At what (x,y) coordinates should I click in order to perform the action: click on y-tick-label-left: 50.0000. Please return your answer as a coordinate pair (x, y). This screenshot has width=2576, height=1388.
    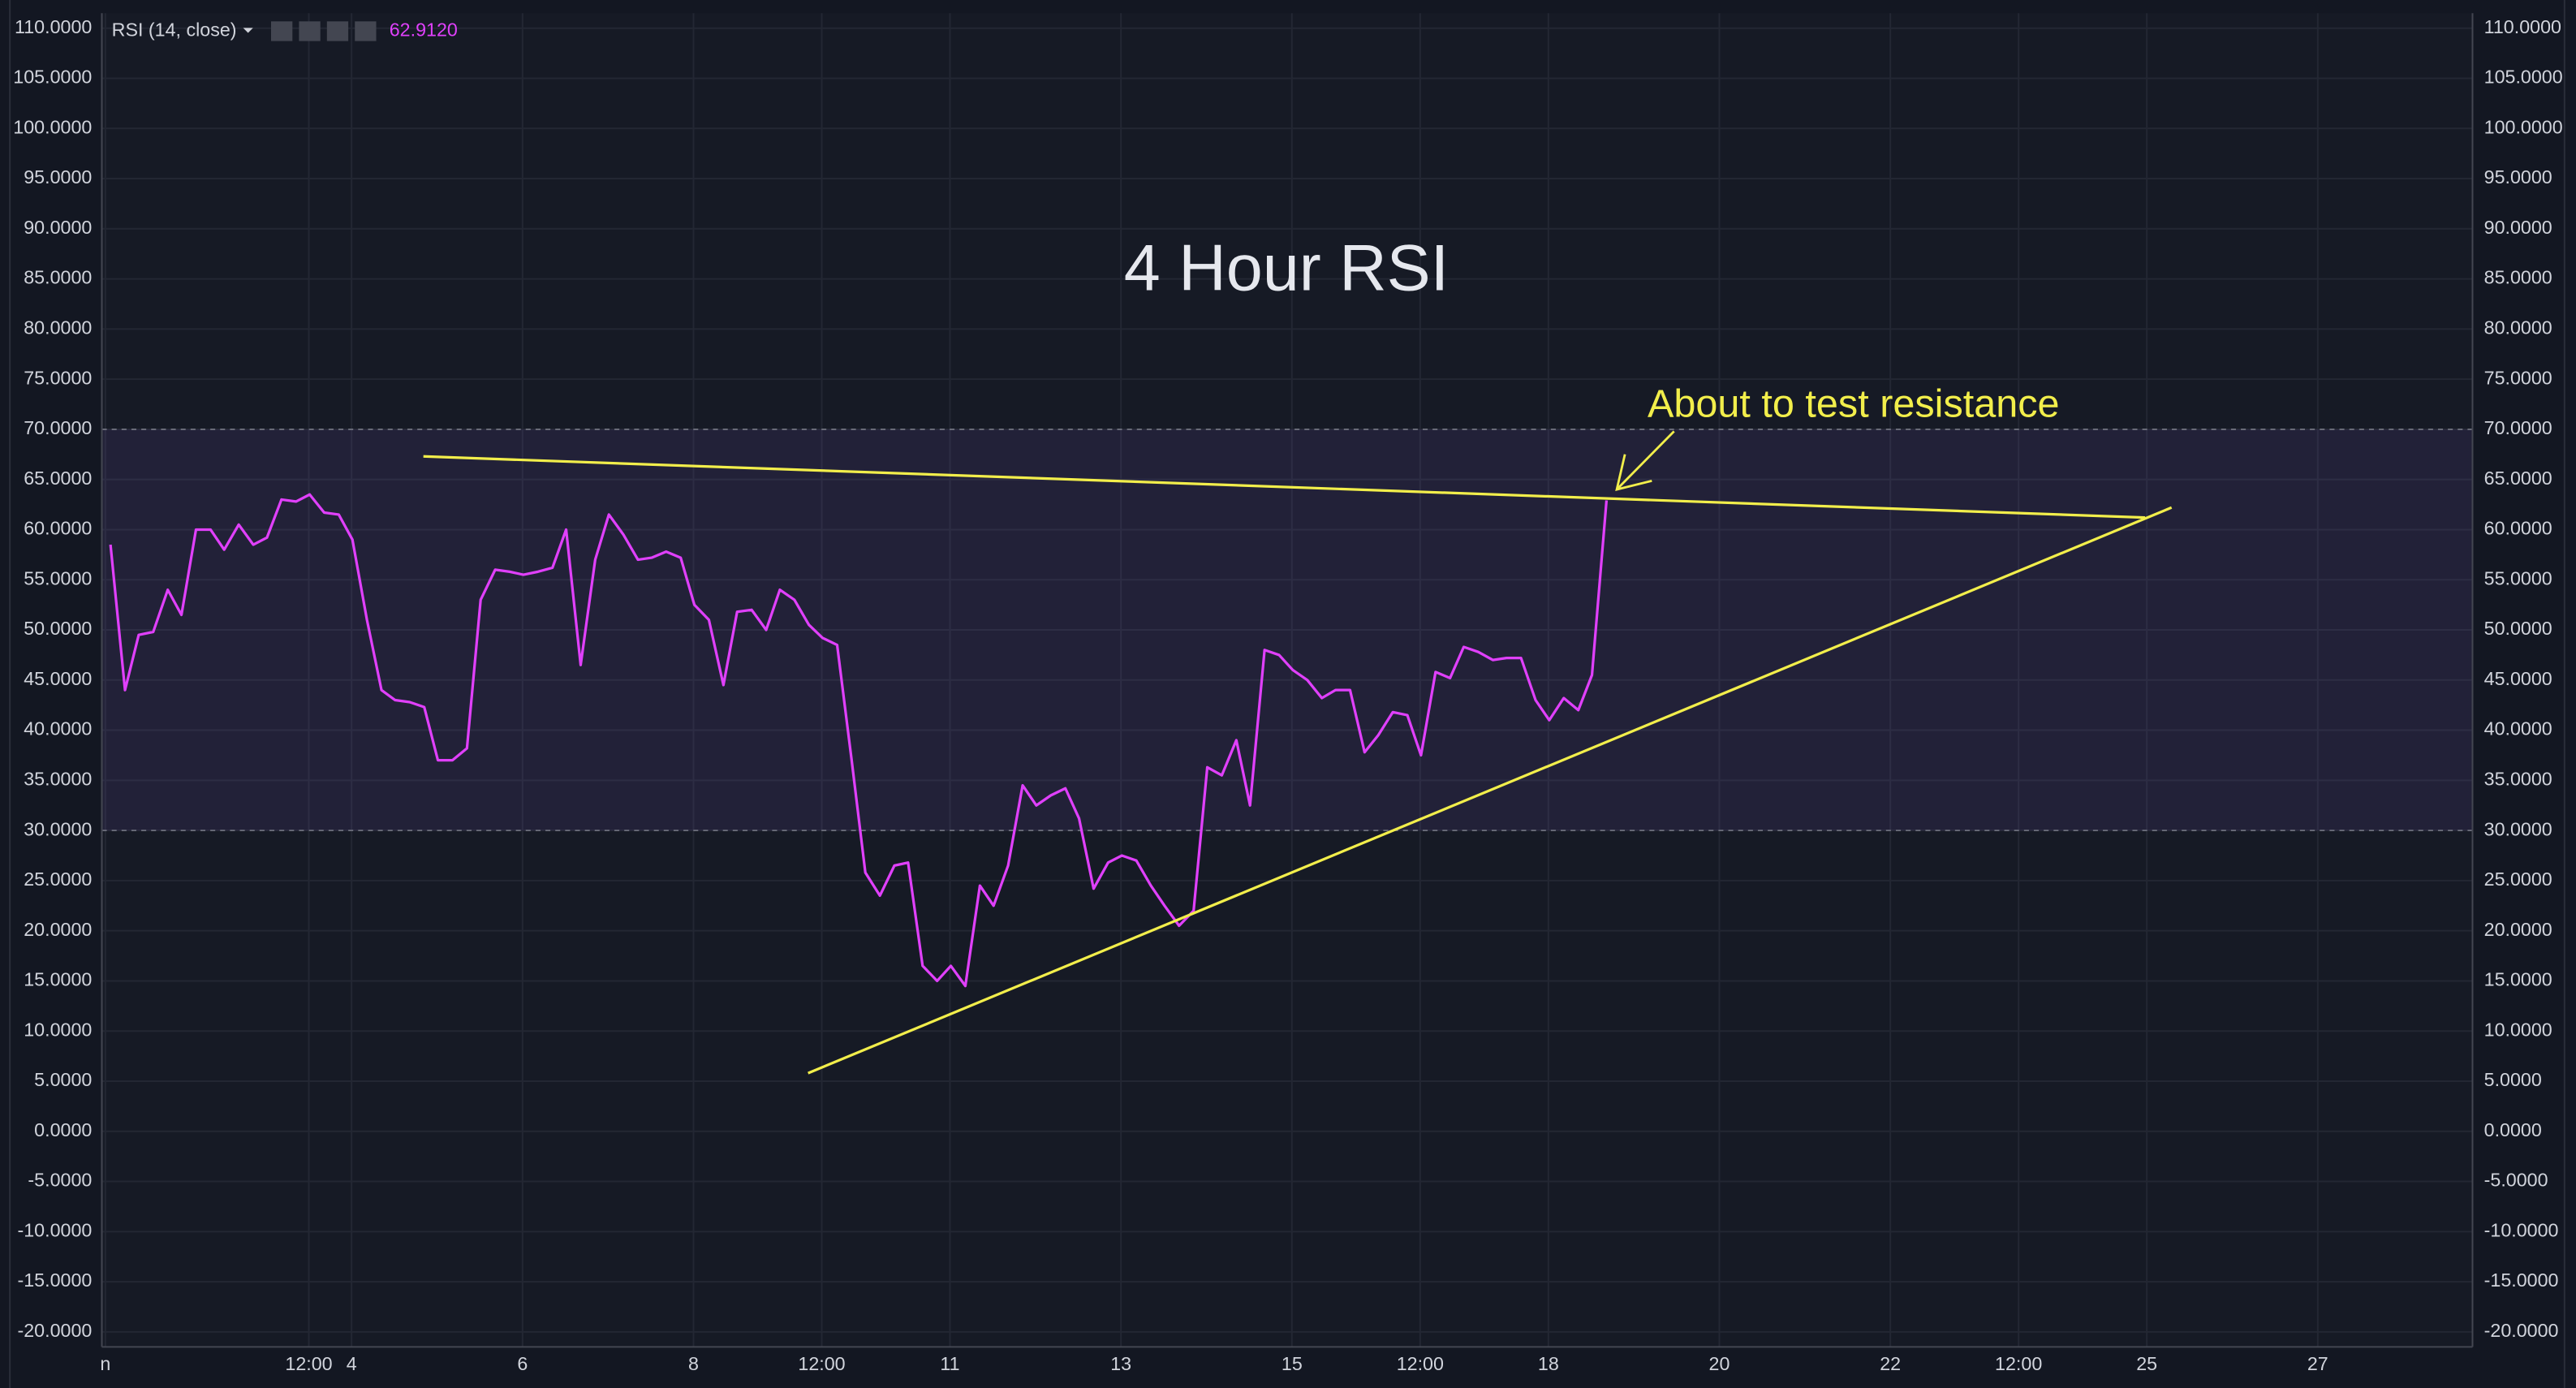
    Looking at the image, I should click on (58, 628).